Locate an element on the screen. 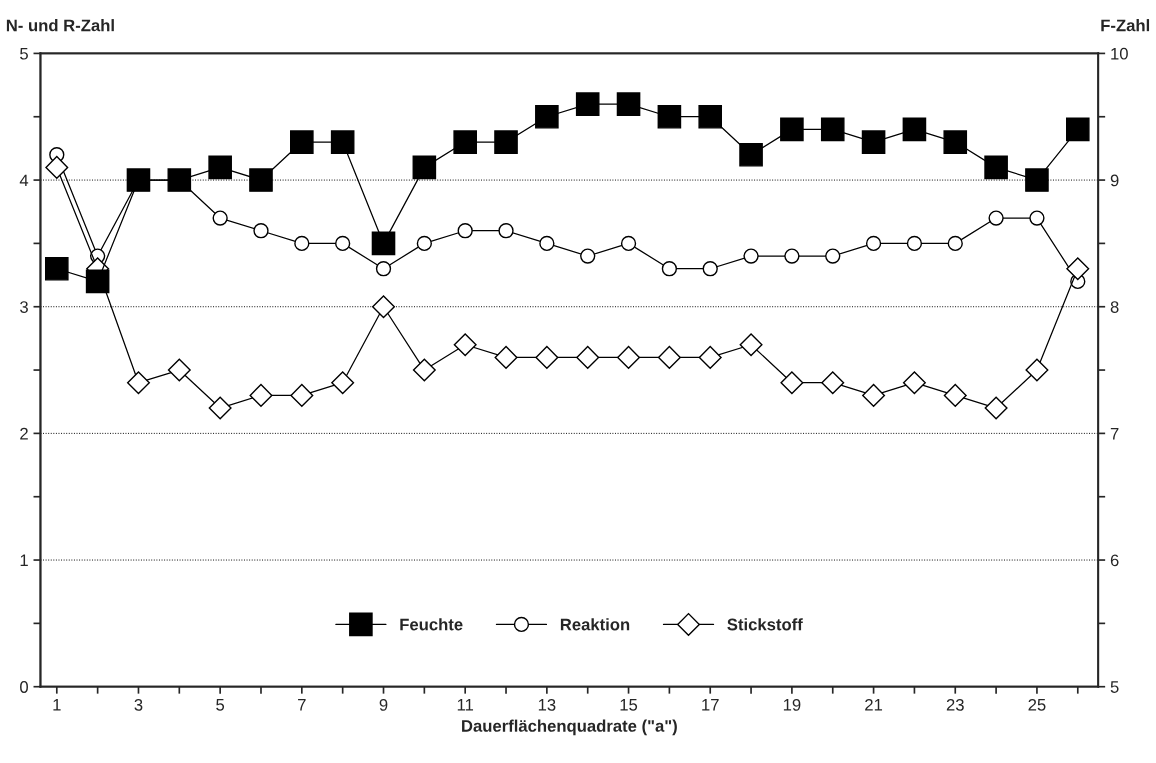 The height and width of the screenshot is (763, 1156). y2-tick-label: 10 is located at coordinates (1119, 53).